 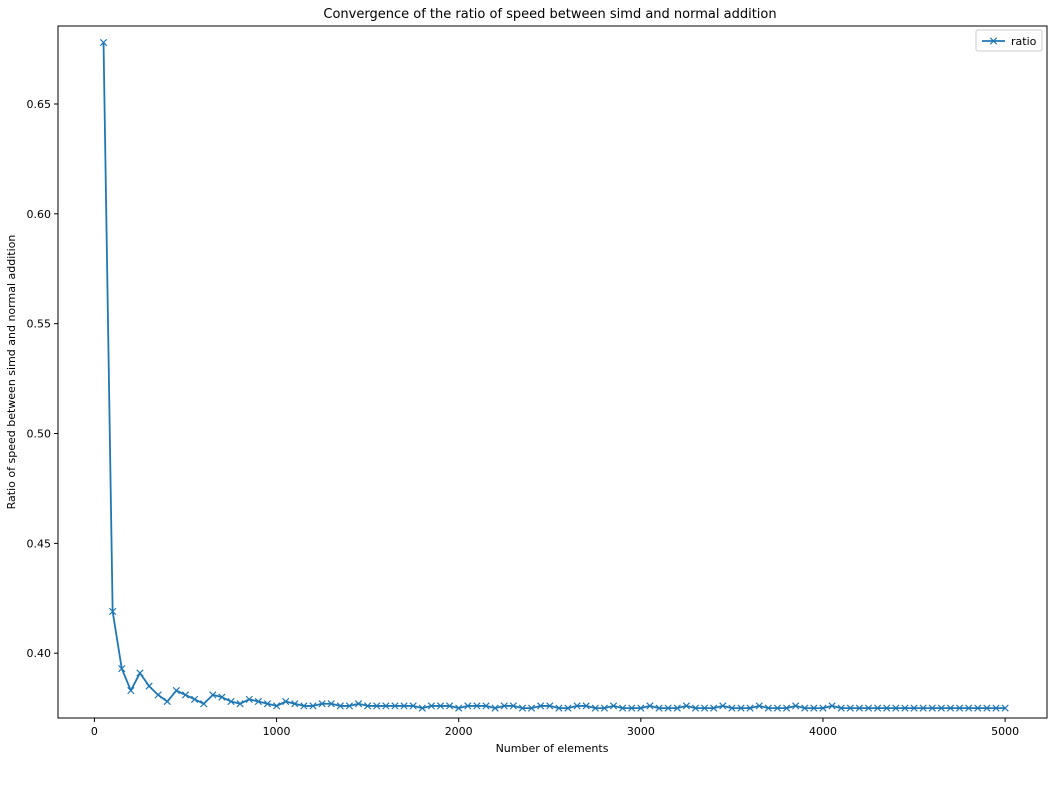 I want to click on x-axis-title: Number of elements, so click(x=552, y=748).